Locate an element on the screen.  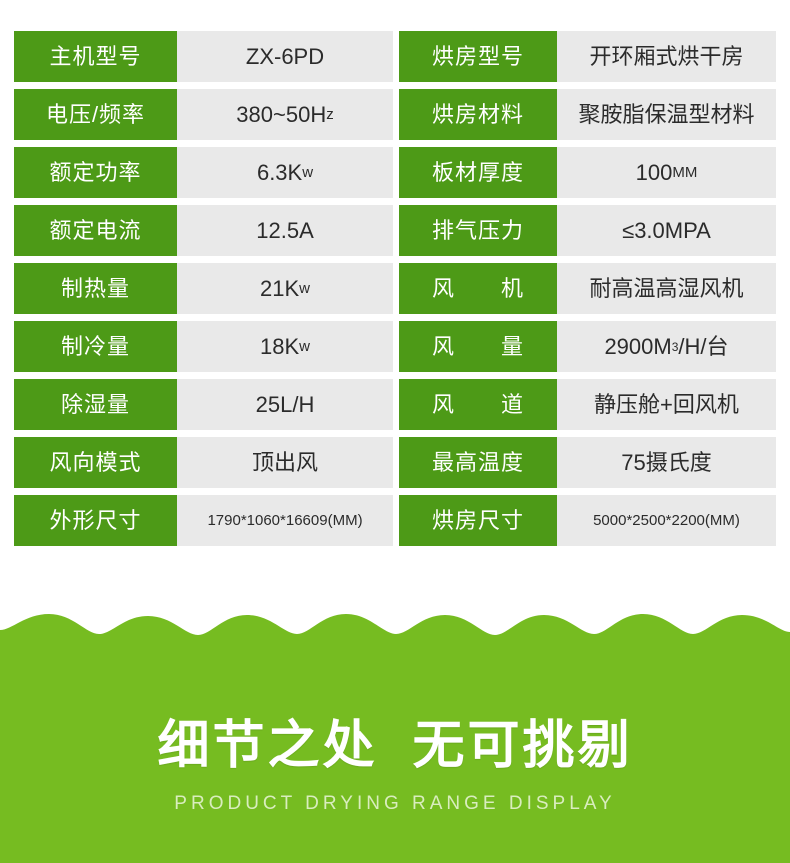
spec-label: 风 量 is located at coordinates (477, 346).